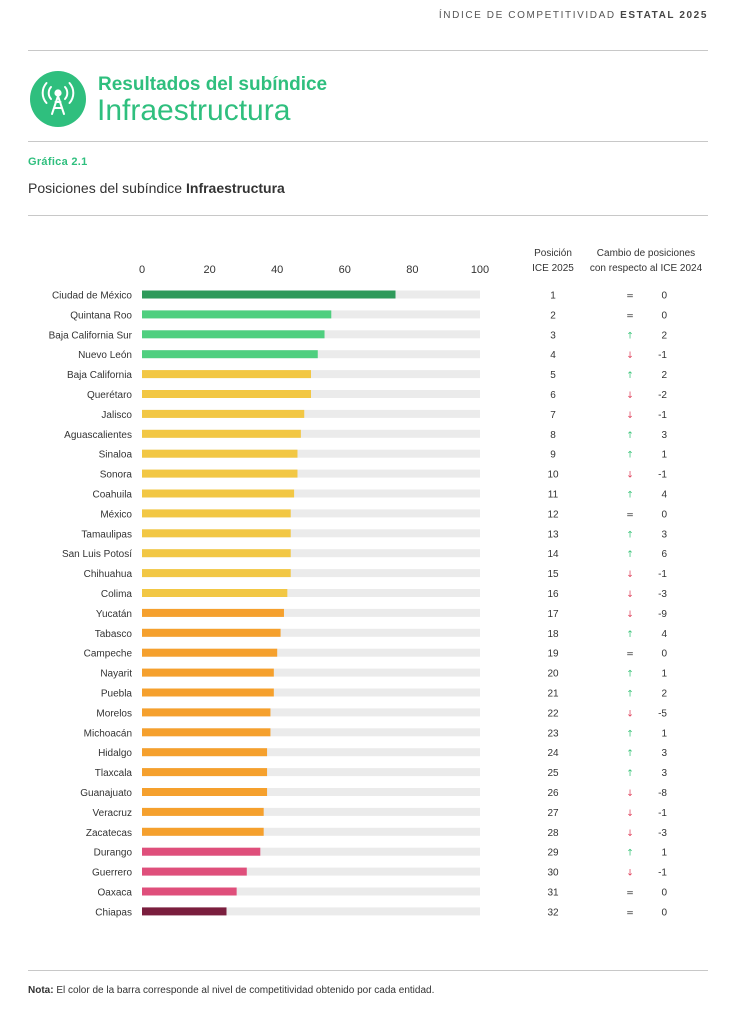 The image size is (752, 1023). Describe the element at coordinates (553, 873) in the screenshot. I see `position-value: 30` at that location.